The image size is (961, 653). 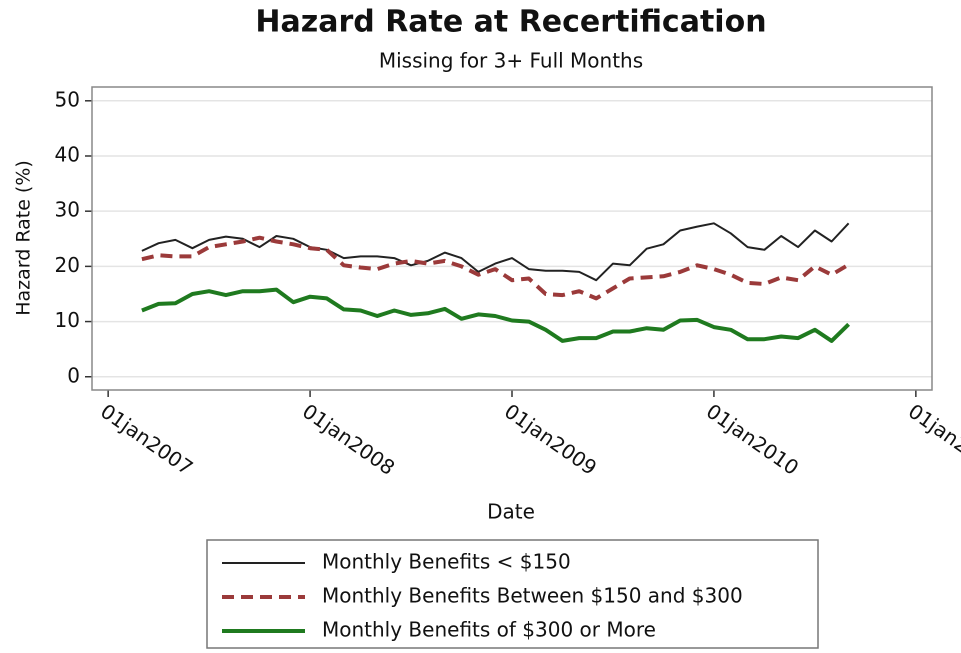 I want to click on chart-title: Hazard Rate at Recertification, so click(x=510, y=22).